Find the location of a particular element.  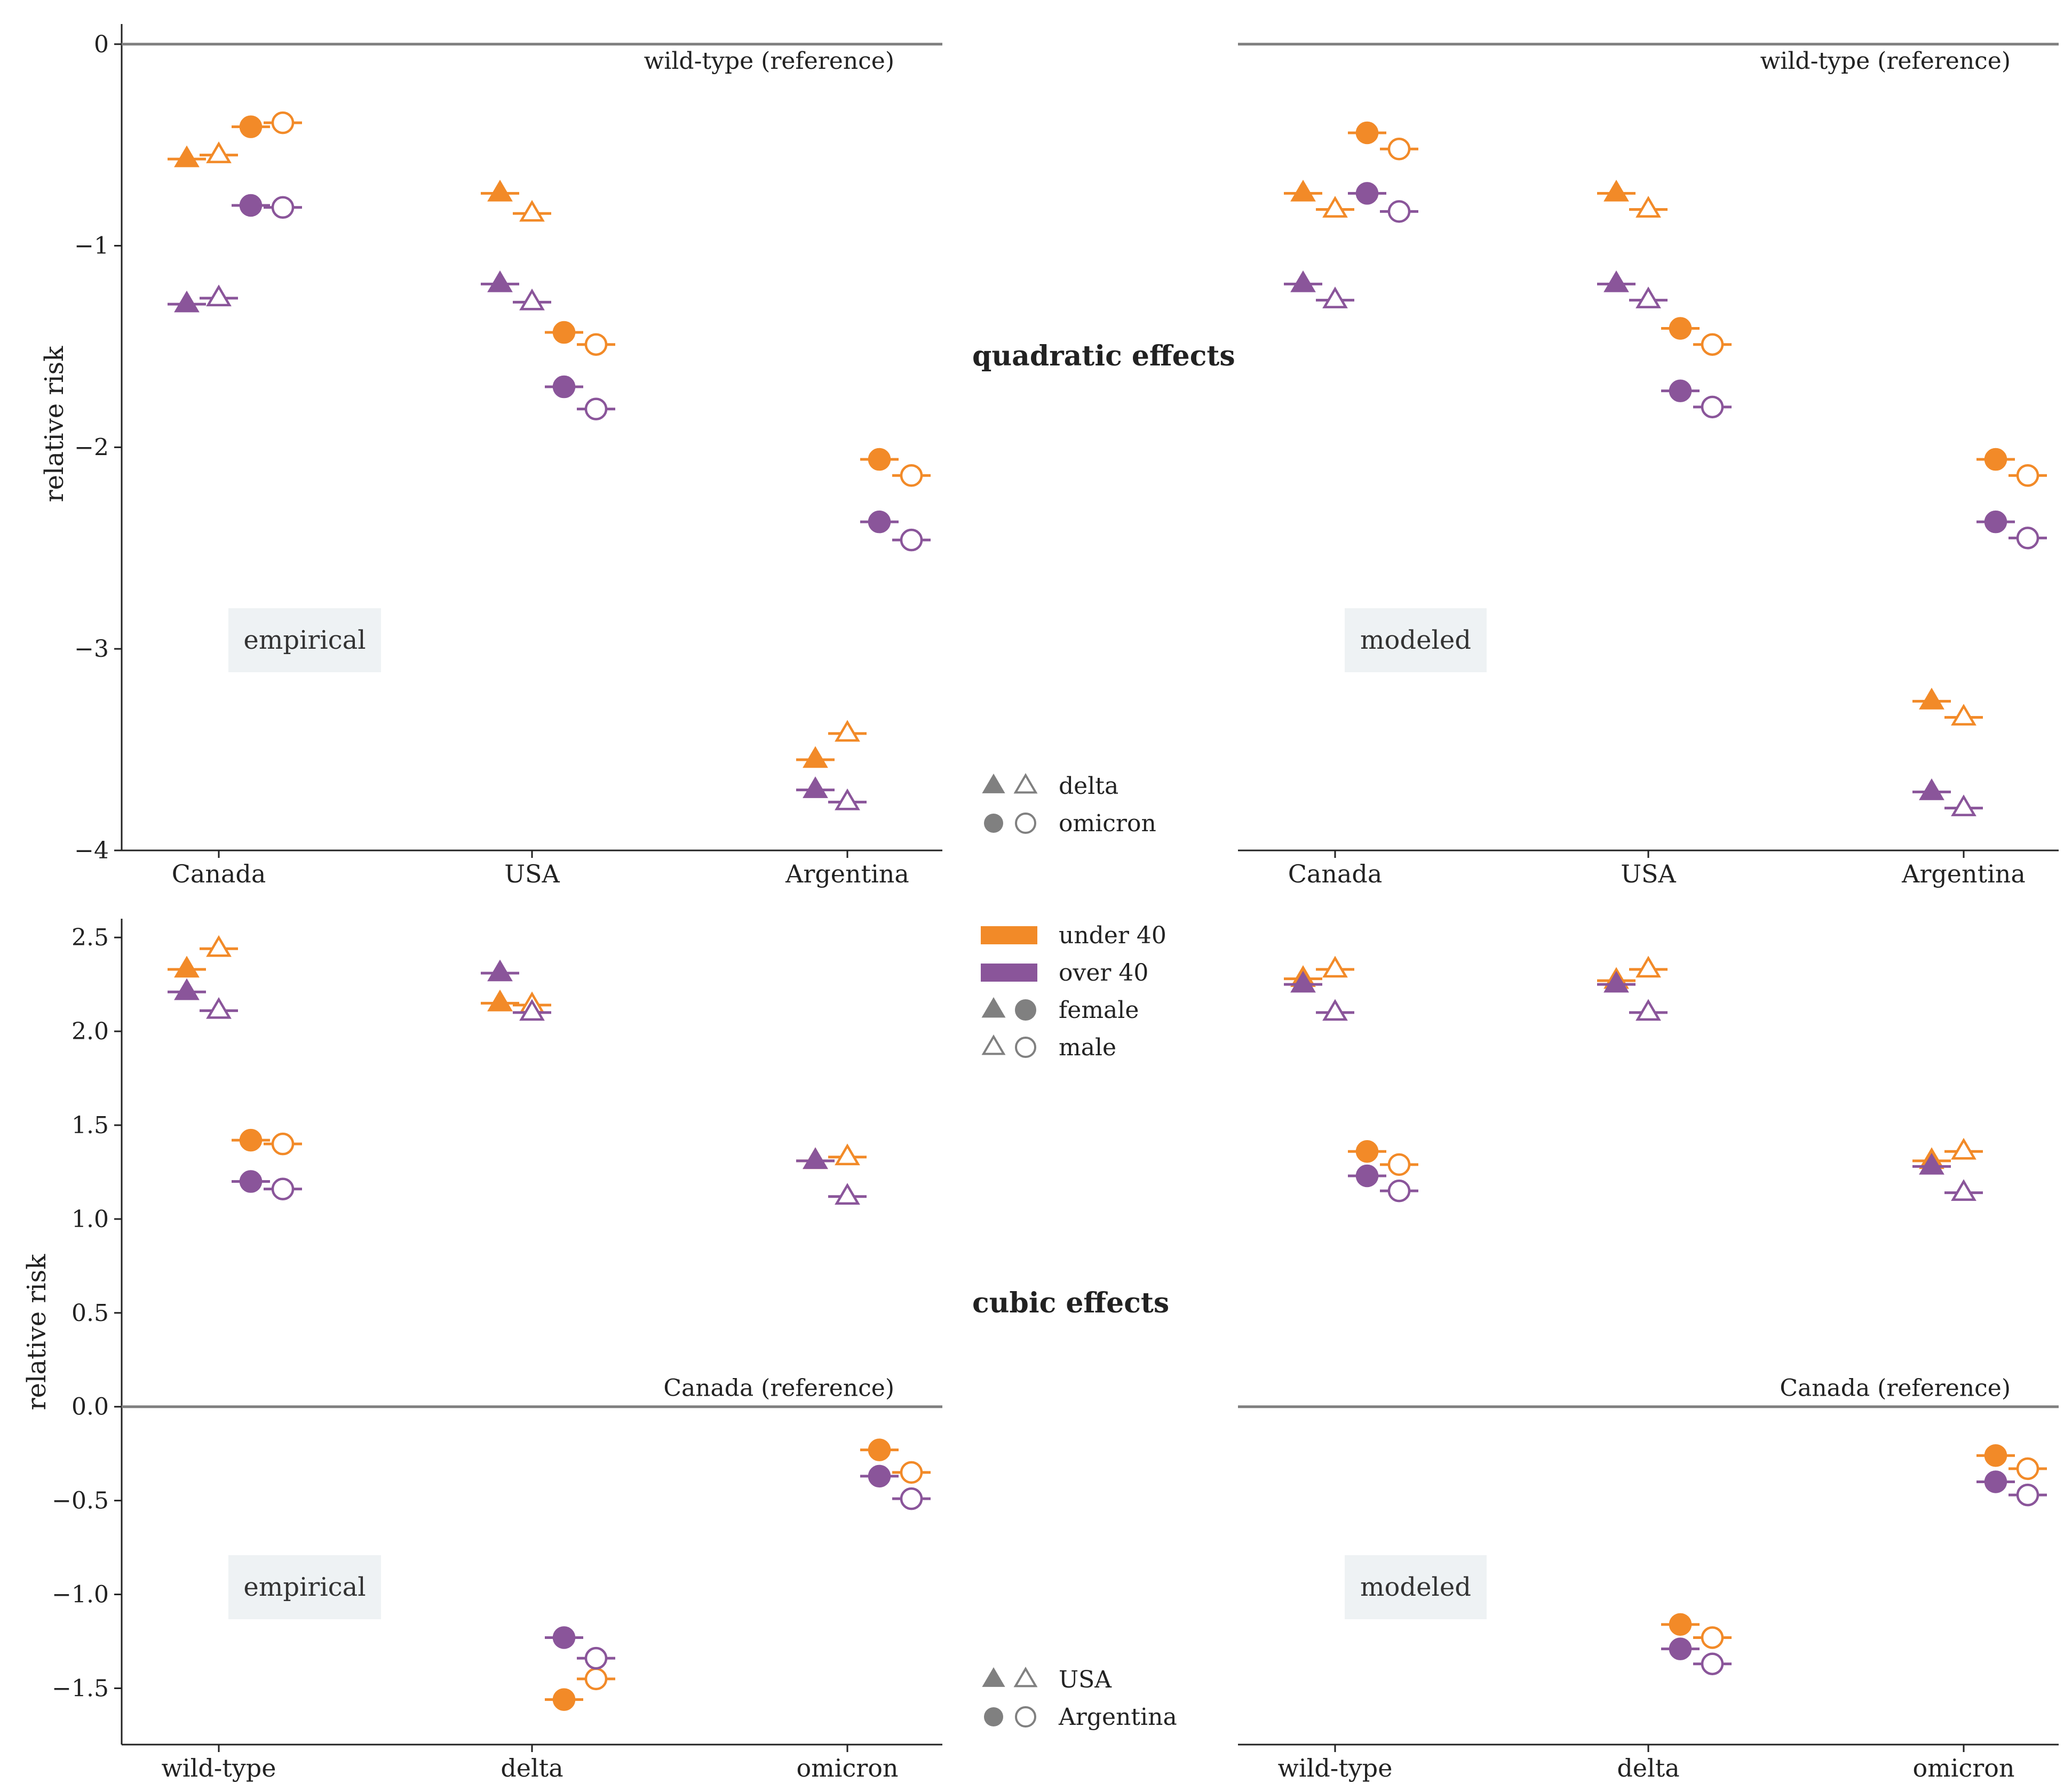

legend-circle-filled-icon is located at coordinates (994, 823).